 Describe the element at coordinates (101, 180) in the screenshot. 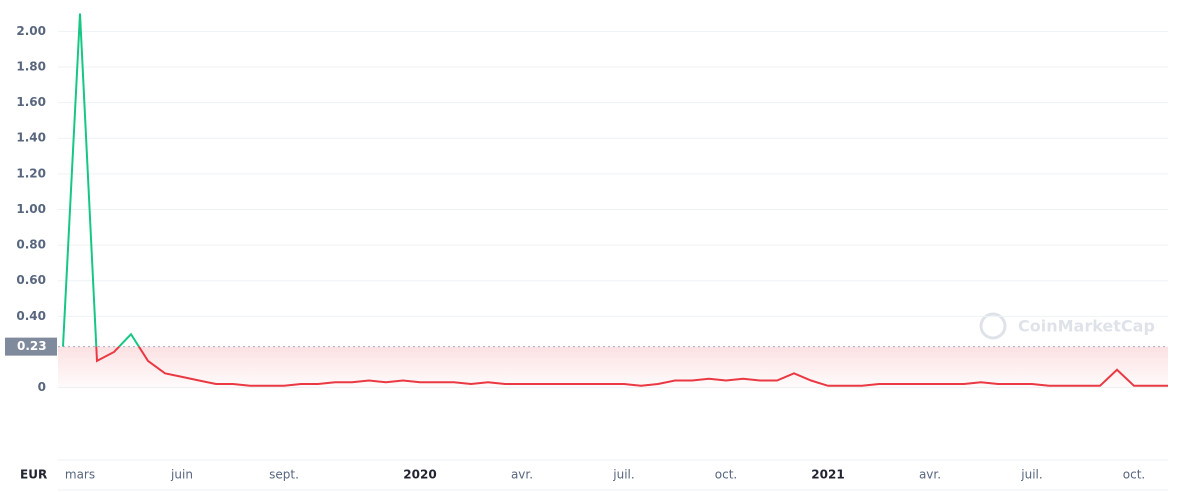

I see `price-line-up` at that location.